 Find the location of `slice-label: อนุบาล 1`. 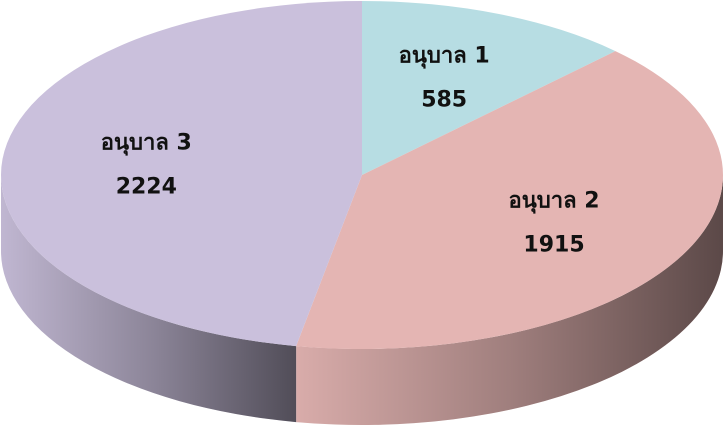

slice-label: อนุบาล 1 is located at coordinates (444, 56).